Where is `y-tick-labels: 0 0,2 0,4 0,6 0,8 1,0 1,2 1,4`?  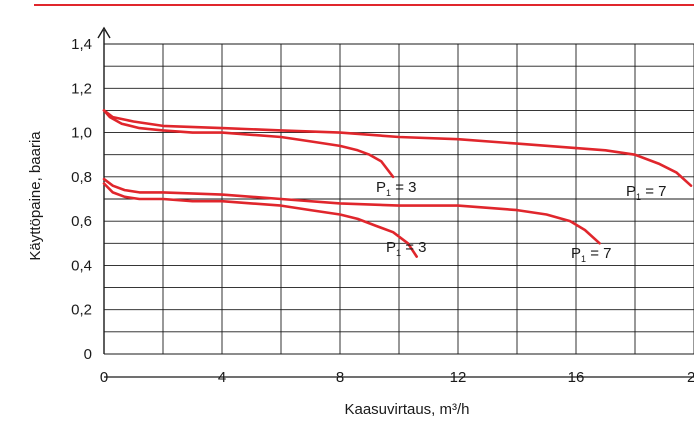 y-tick-labels: 0 0,2 0,4 0,6 0,8 1,0 1,2 1,4 is located at coordinates (81, 199).